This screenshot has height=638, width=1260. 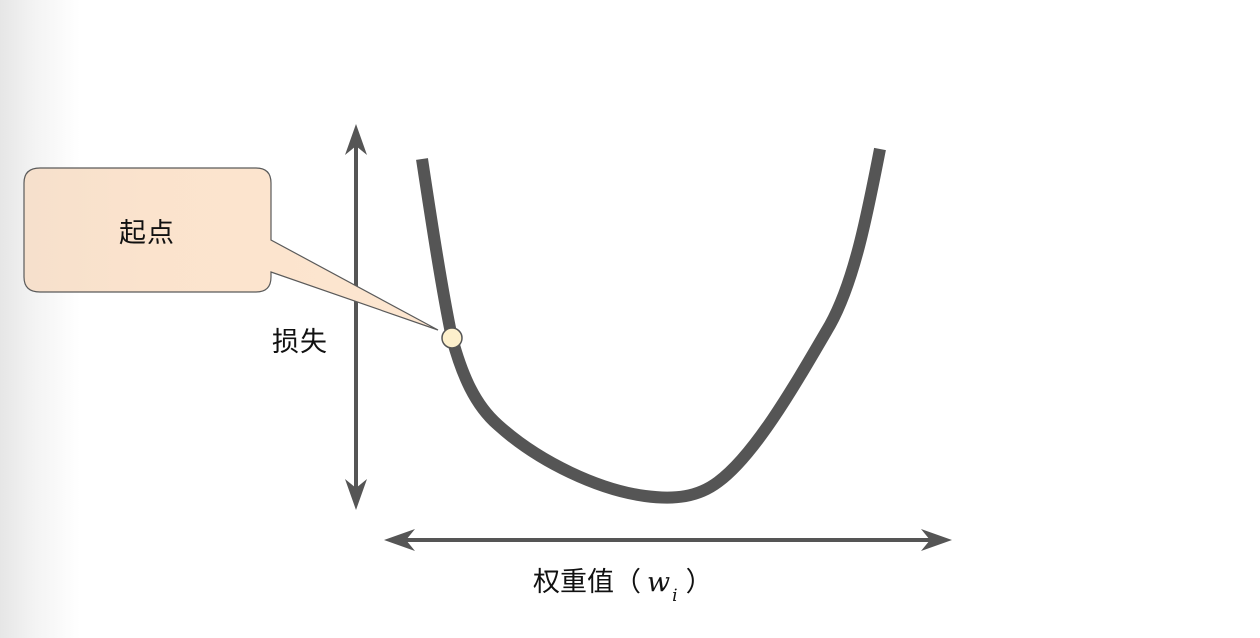 What do you see at coordinates (399, 540) in the screenshot?
I see `arrow-left-icon` at bounding box center [399, 540].